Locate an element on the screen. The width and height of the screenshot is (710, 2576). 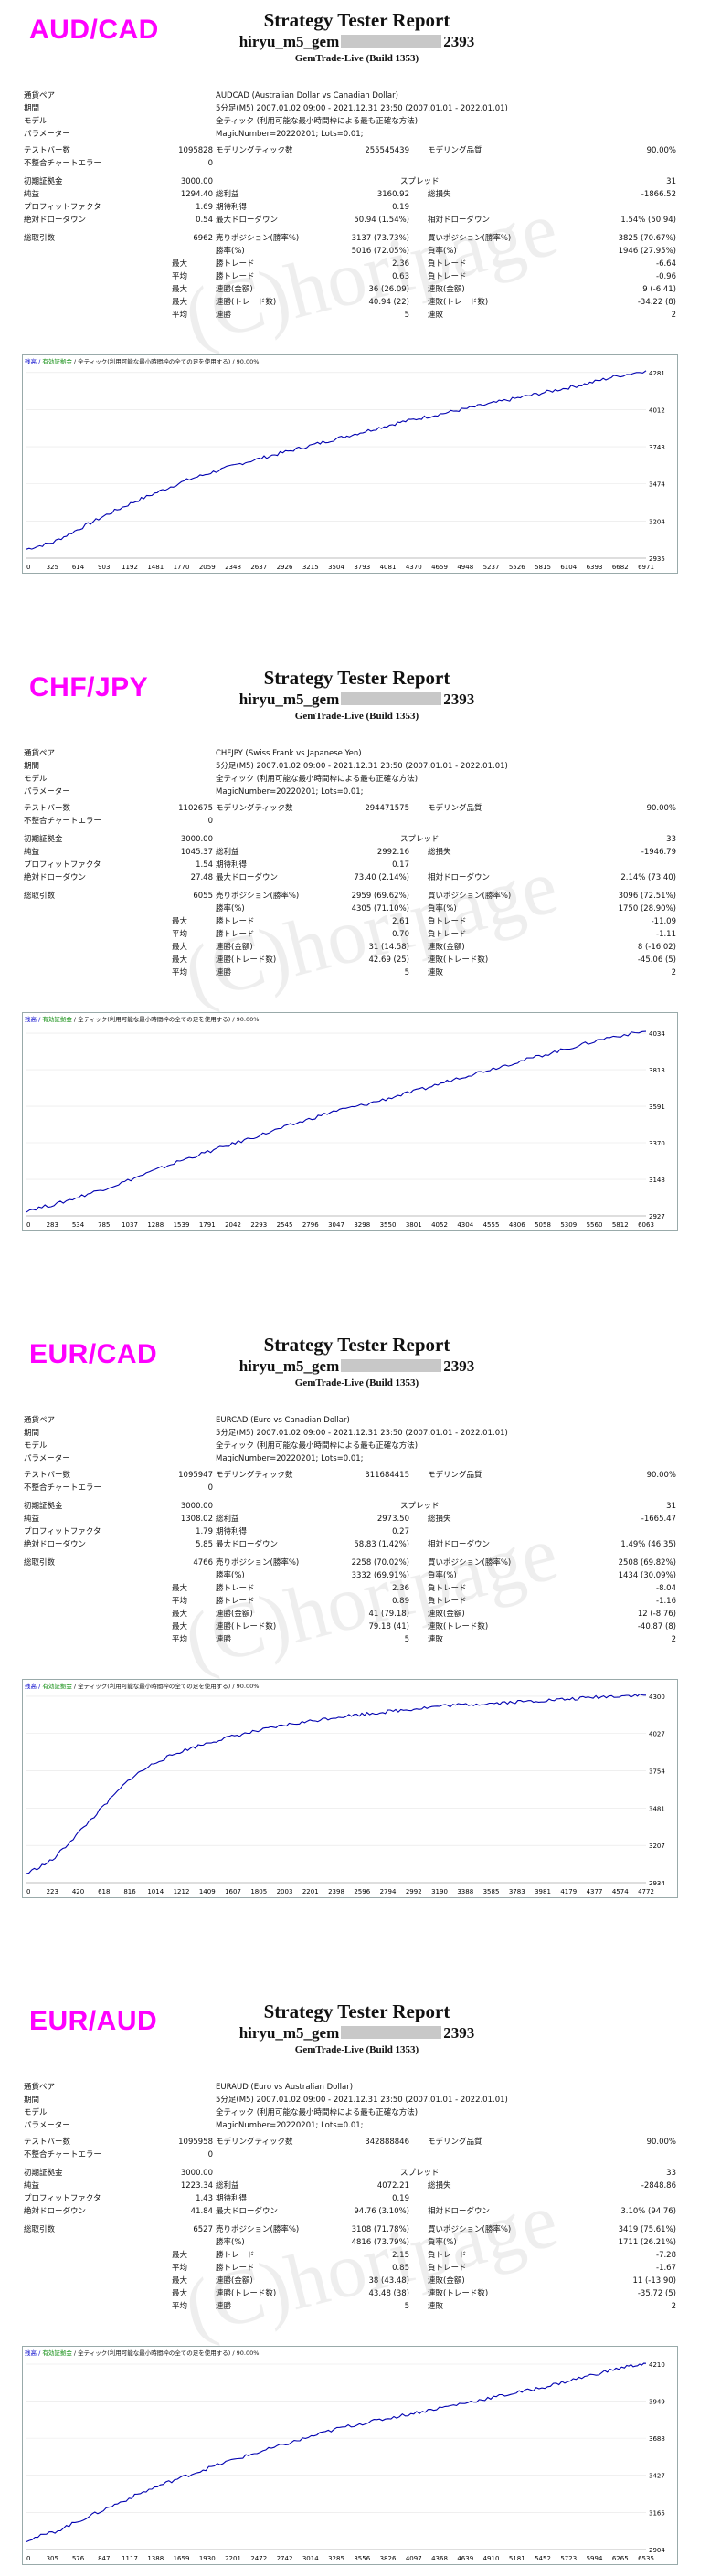
label-bars: テストバー数 is located at coordinates (48, 808).